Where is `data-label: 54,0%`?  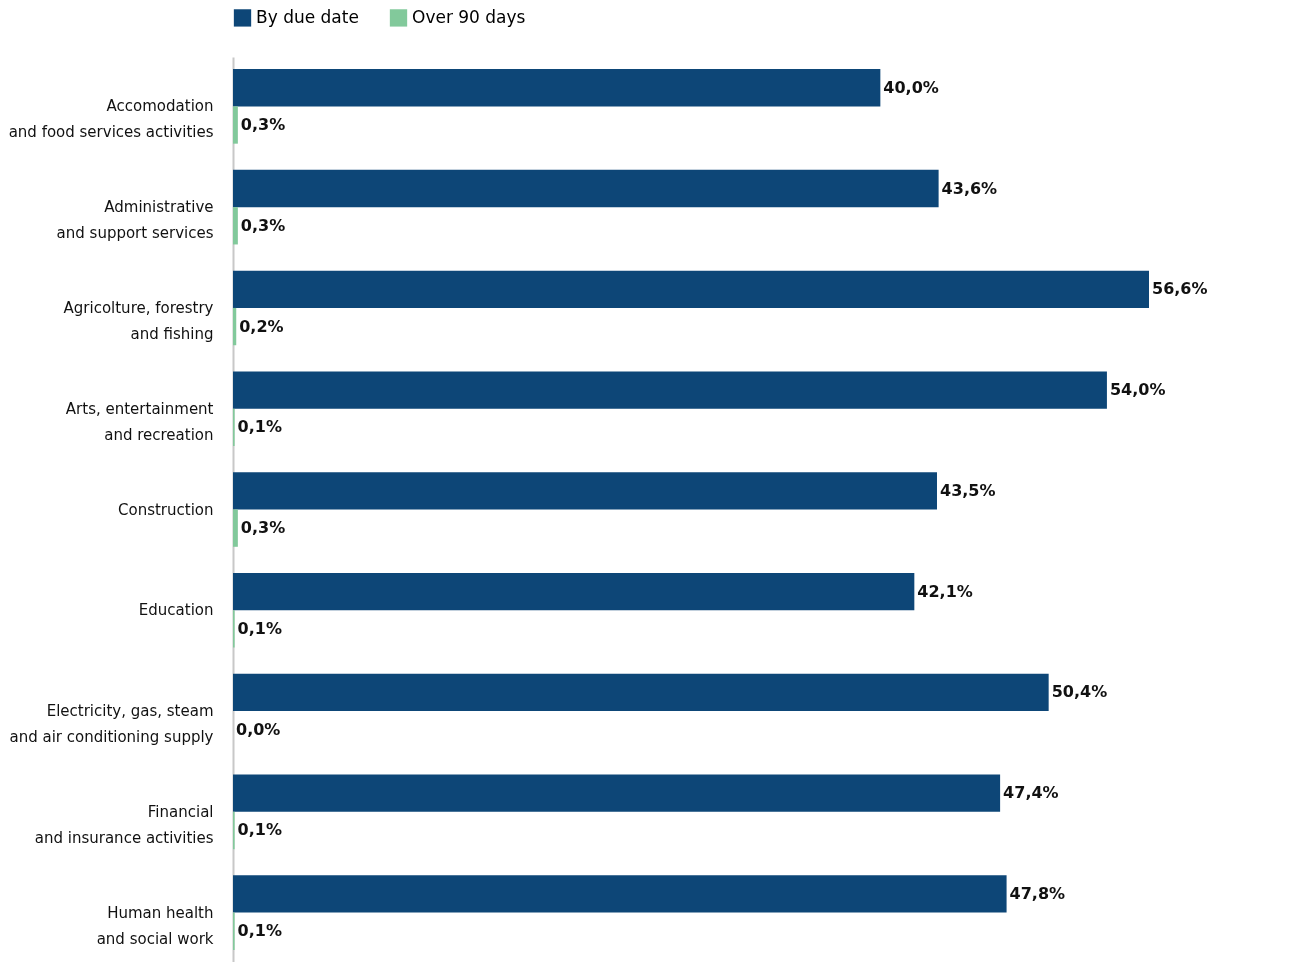
data-label: 54,0% is located at coordinates (1137, 390).